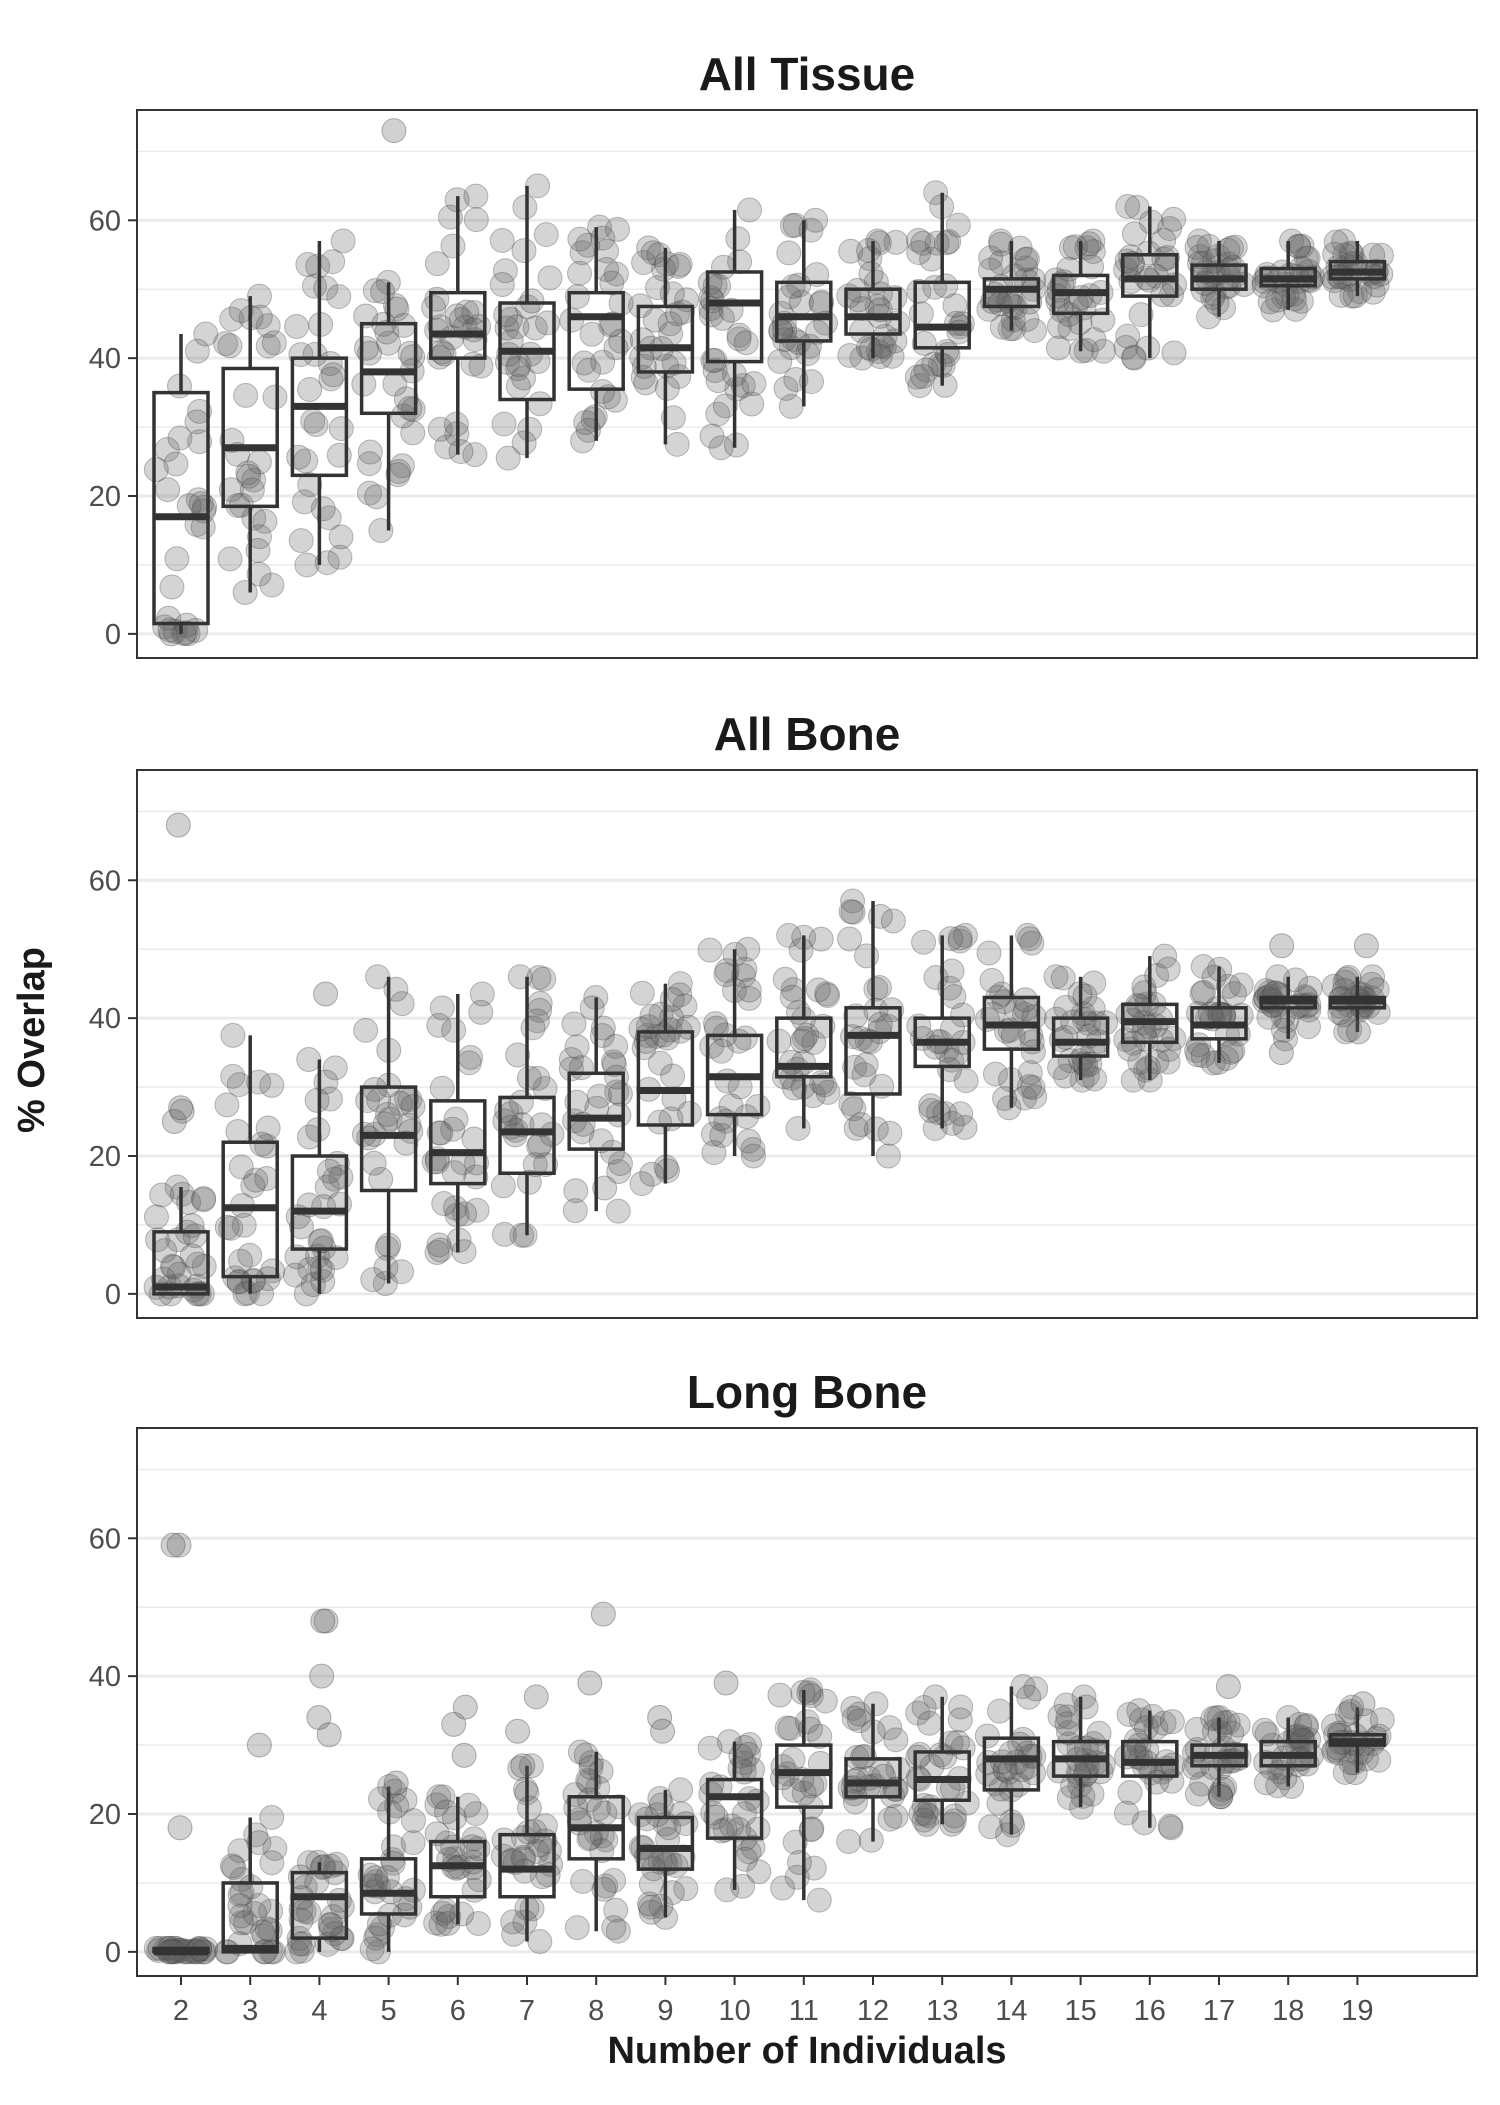 This screenshot has width=1500, height=2105. I want to click on y-axis-title: % Overlap, so click(32, 1040).